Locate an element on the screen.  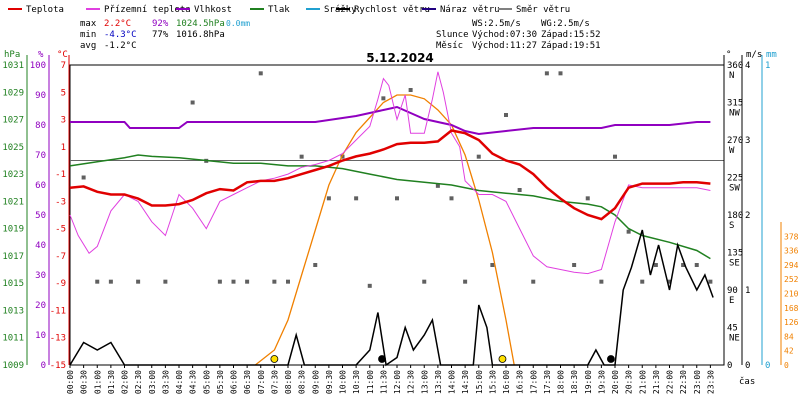
x-tick-label: 22:00 is located at coordinates (670, 382).